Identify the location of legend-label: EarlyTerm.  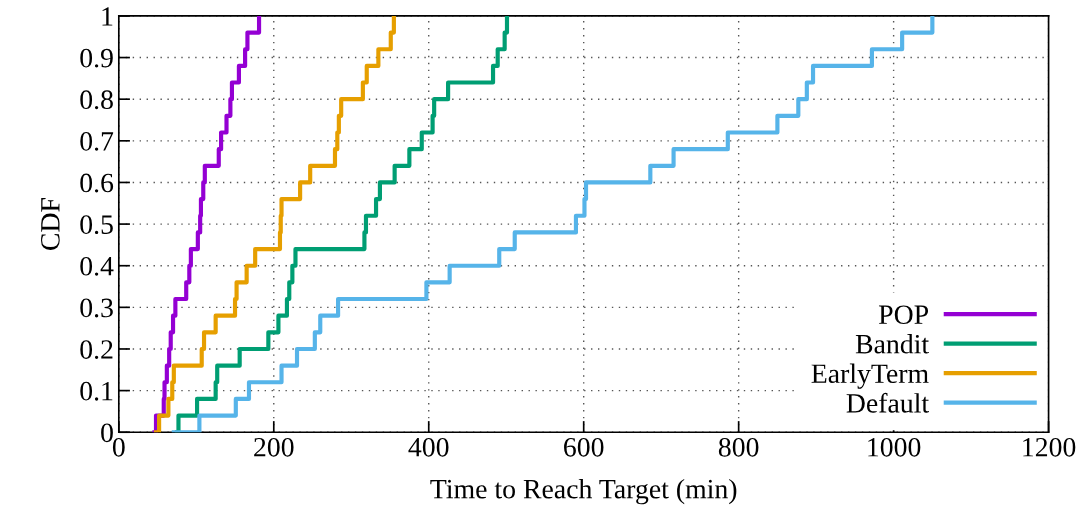
(870, 376).